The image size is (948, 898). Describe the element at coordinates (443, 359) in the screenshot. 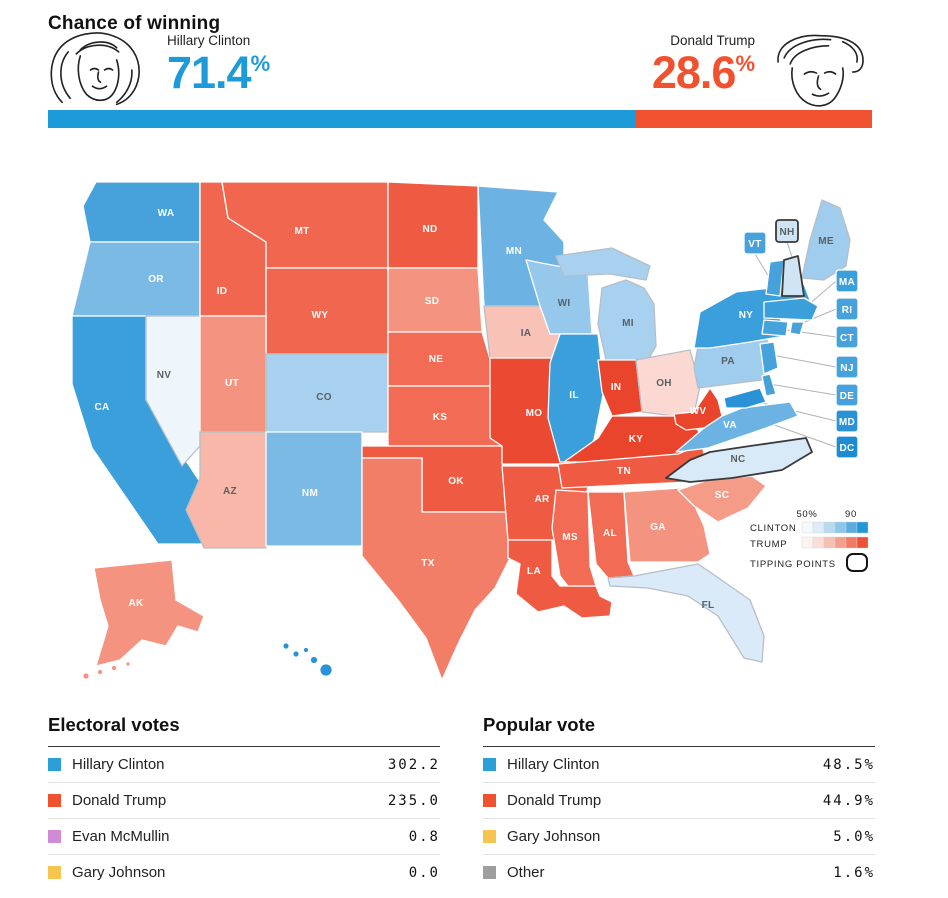

I see `state-NE: NE` at that location.